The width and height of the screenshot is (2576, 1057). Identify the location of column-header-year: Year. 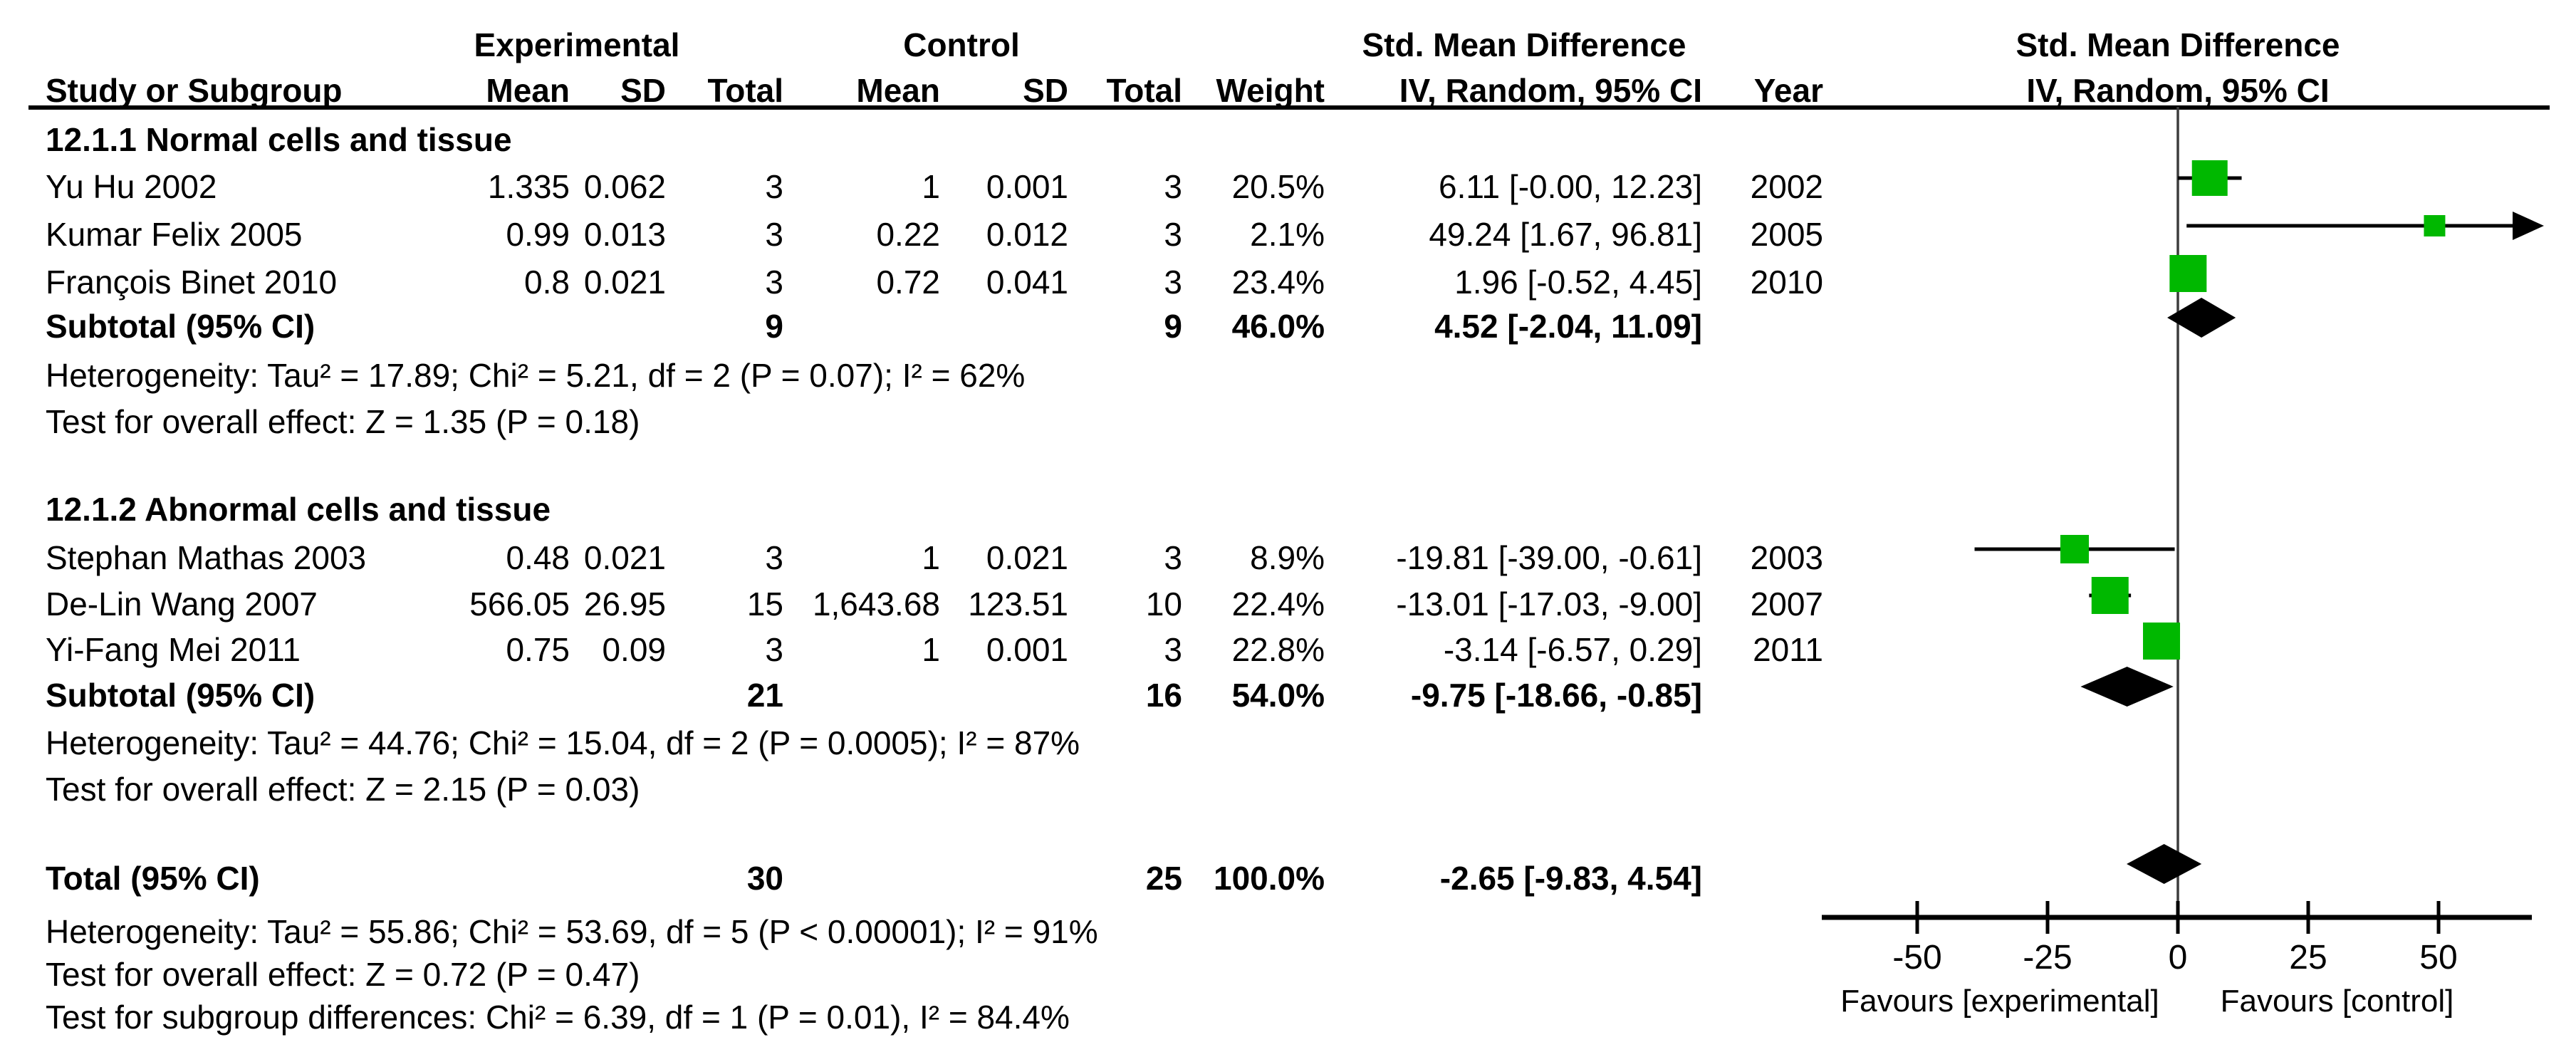
(1788, 91).